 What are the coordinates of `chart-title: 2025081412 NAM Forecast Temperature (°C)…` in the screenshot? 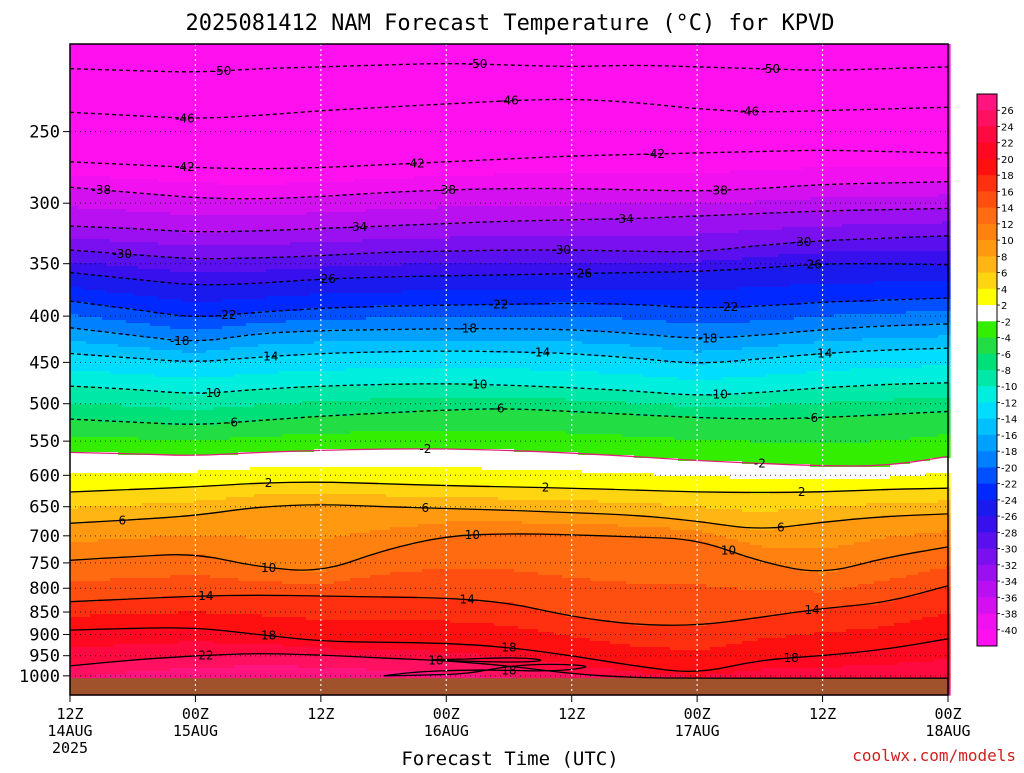 It's located at (509, 23).